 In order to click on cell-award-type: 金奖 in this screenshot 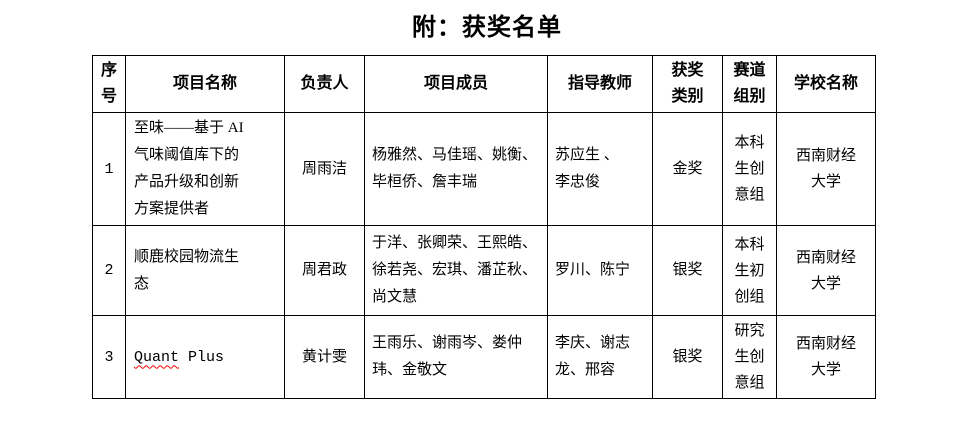, I will do `click(687, 169)`.